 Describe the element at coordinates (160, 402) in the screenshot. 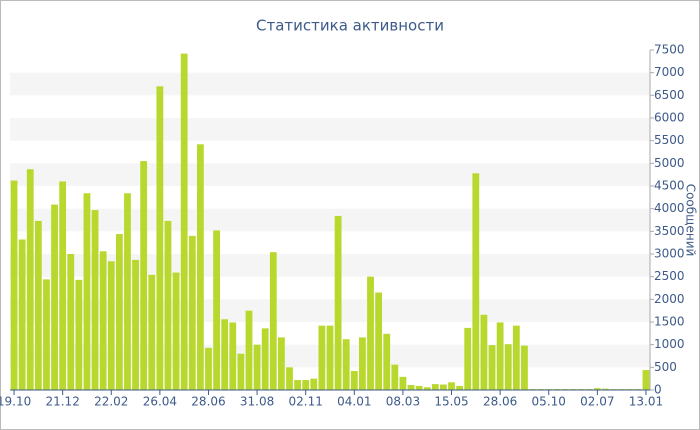

I see `x-tick-label: 26.04` at that location.